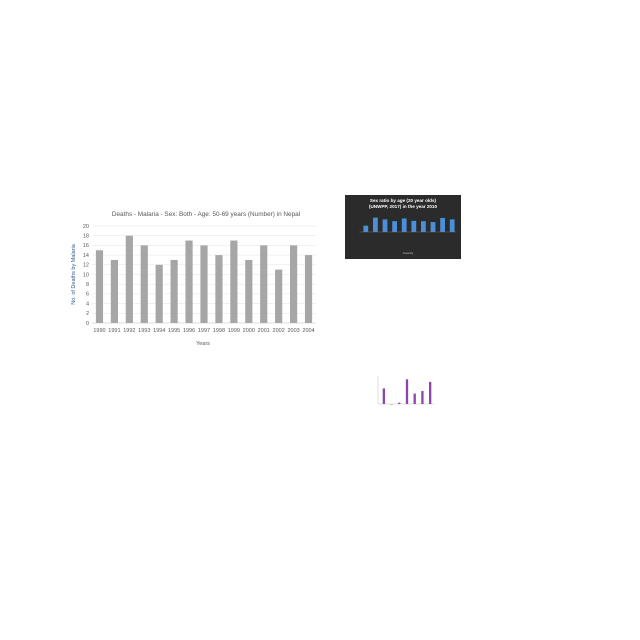 This screenshot has width=640, height=640. I want to click on bar-2001, so click(263, 284).